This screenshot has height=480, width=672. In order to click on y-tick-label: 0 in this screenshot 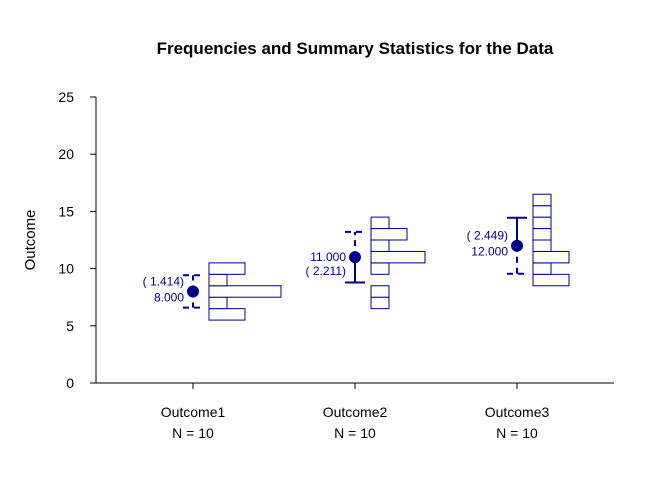, I will do `click(70, 383)`.